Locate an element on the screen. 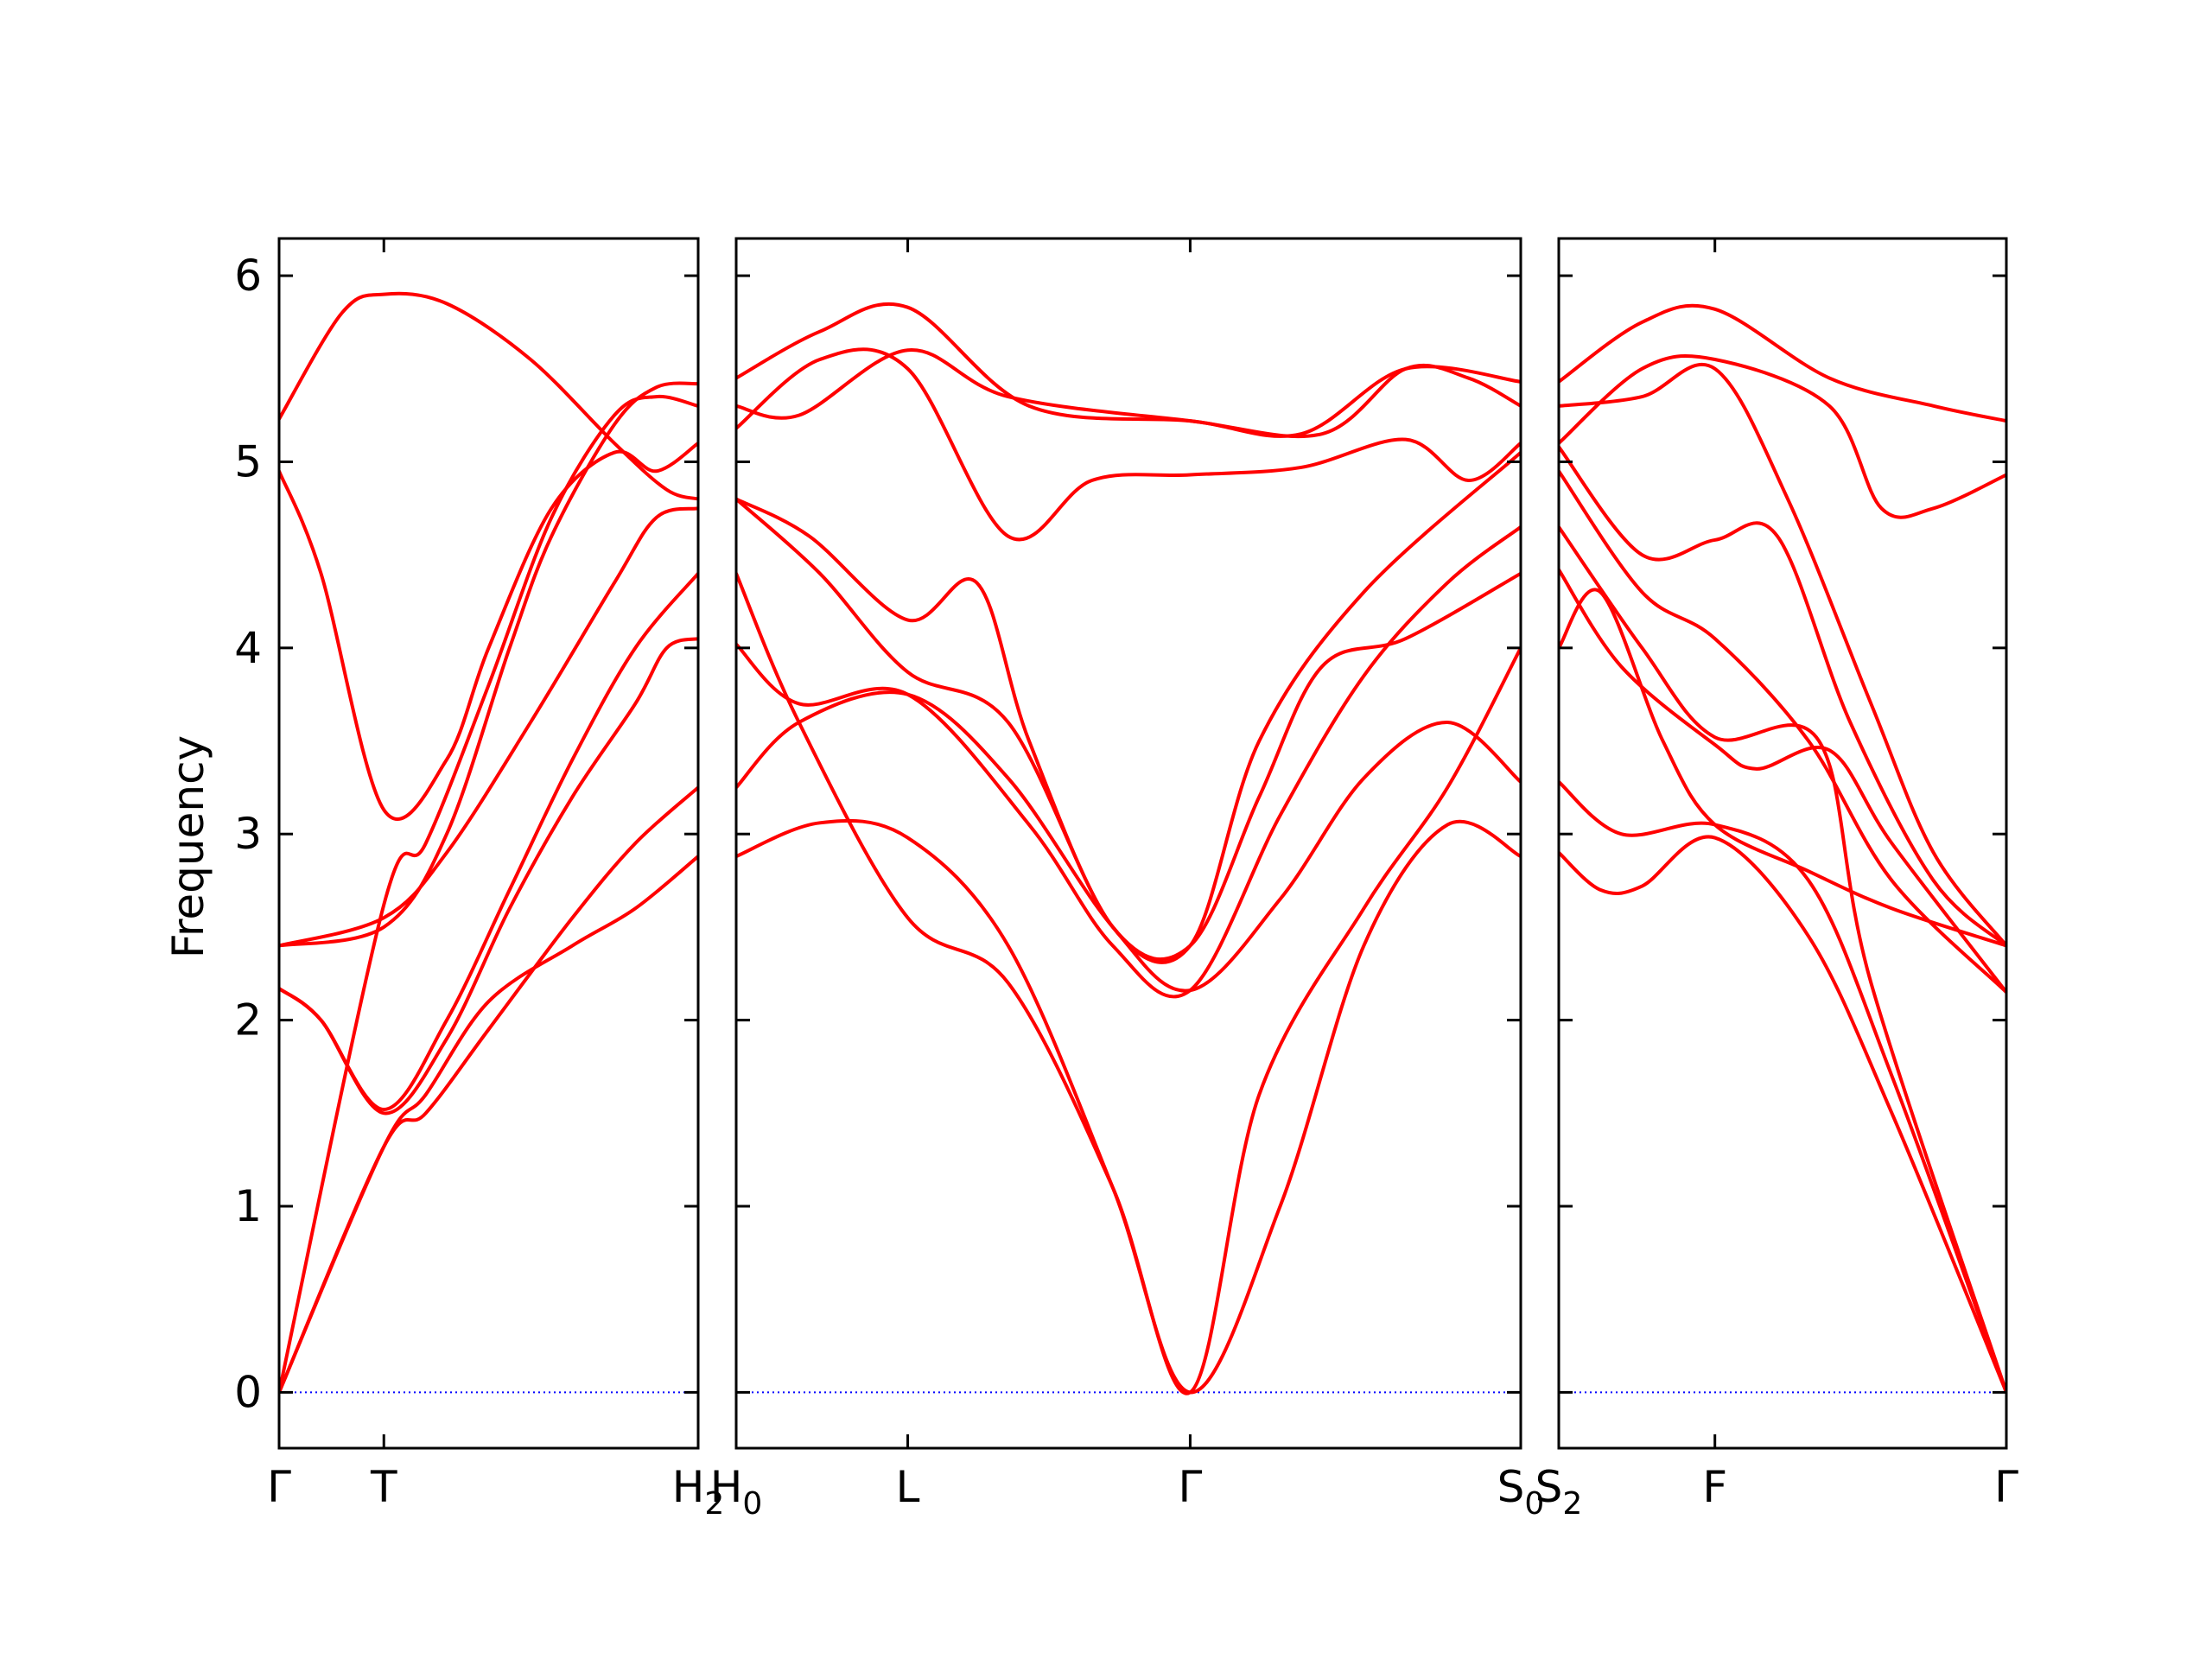 This screenshot has width=2212, height=1659. y-tick-label: 1 is located at coordinates (248, 1206).